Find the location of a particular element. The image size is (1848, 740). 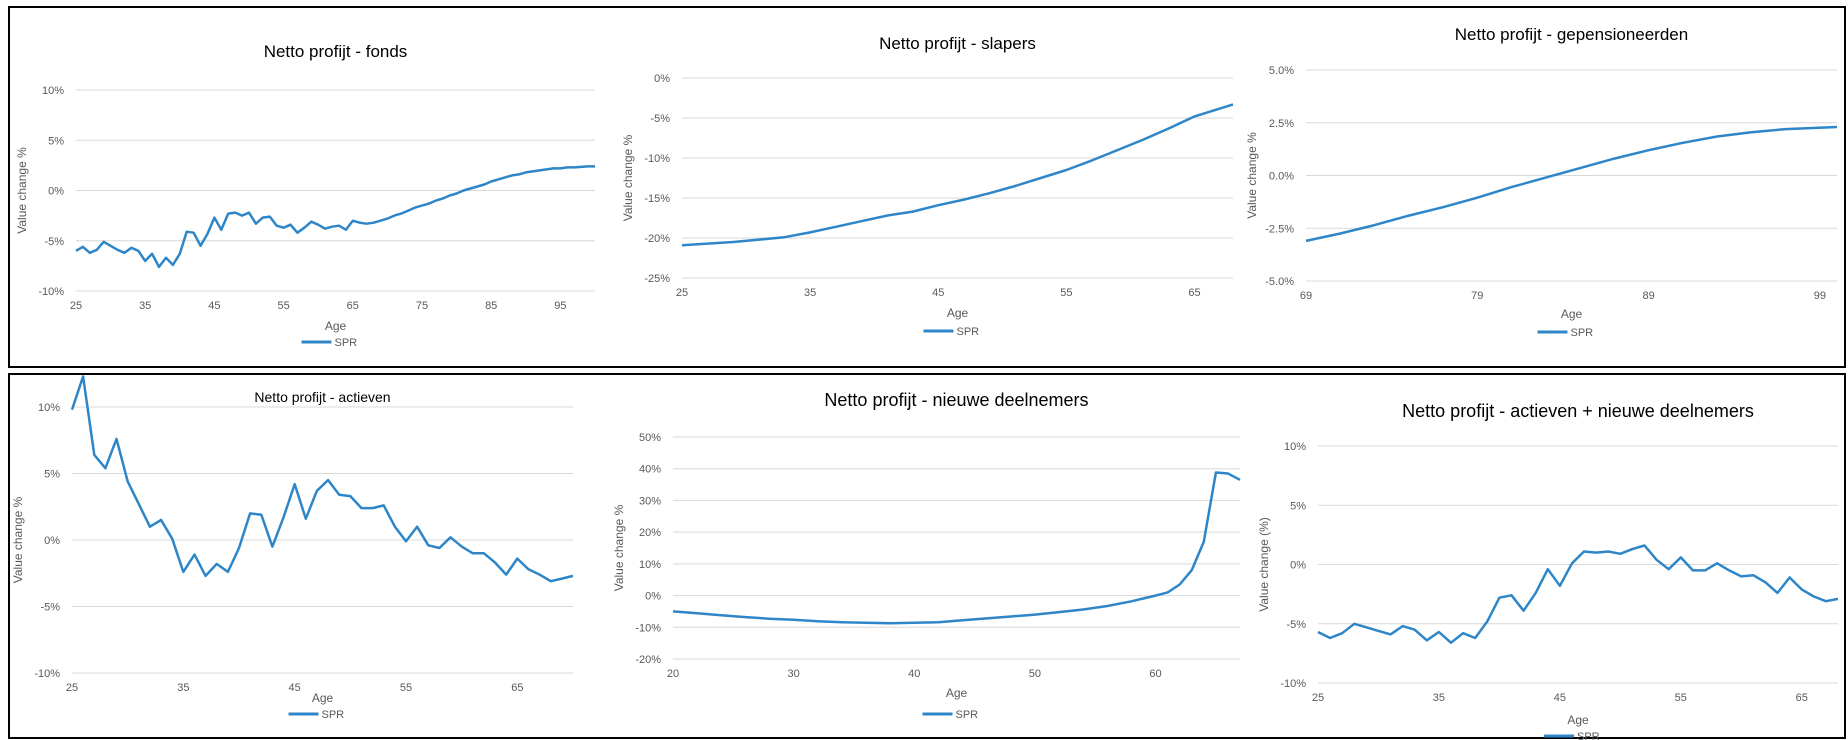

x-tick-label: 60 is located at coordinates (1155, 674).